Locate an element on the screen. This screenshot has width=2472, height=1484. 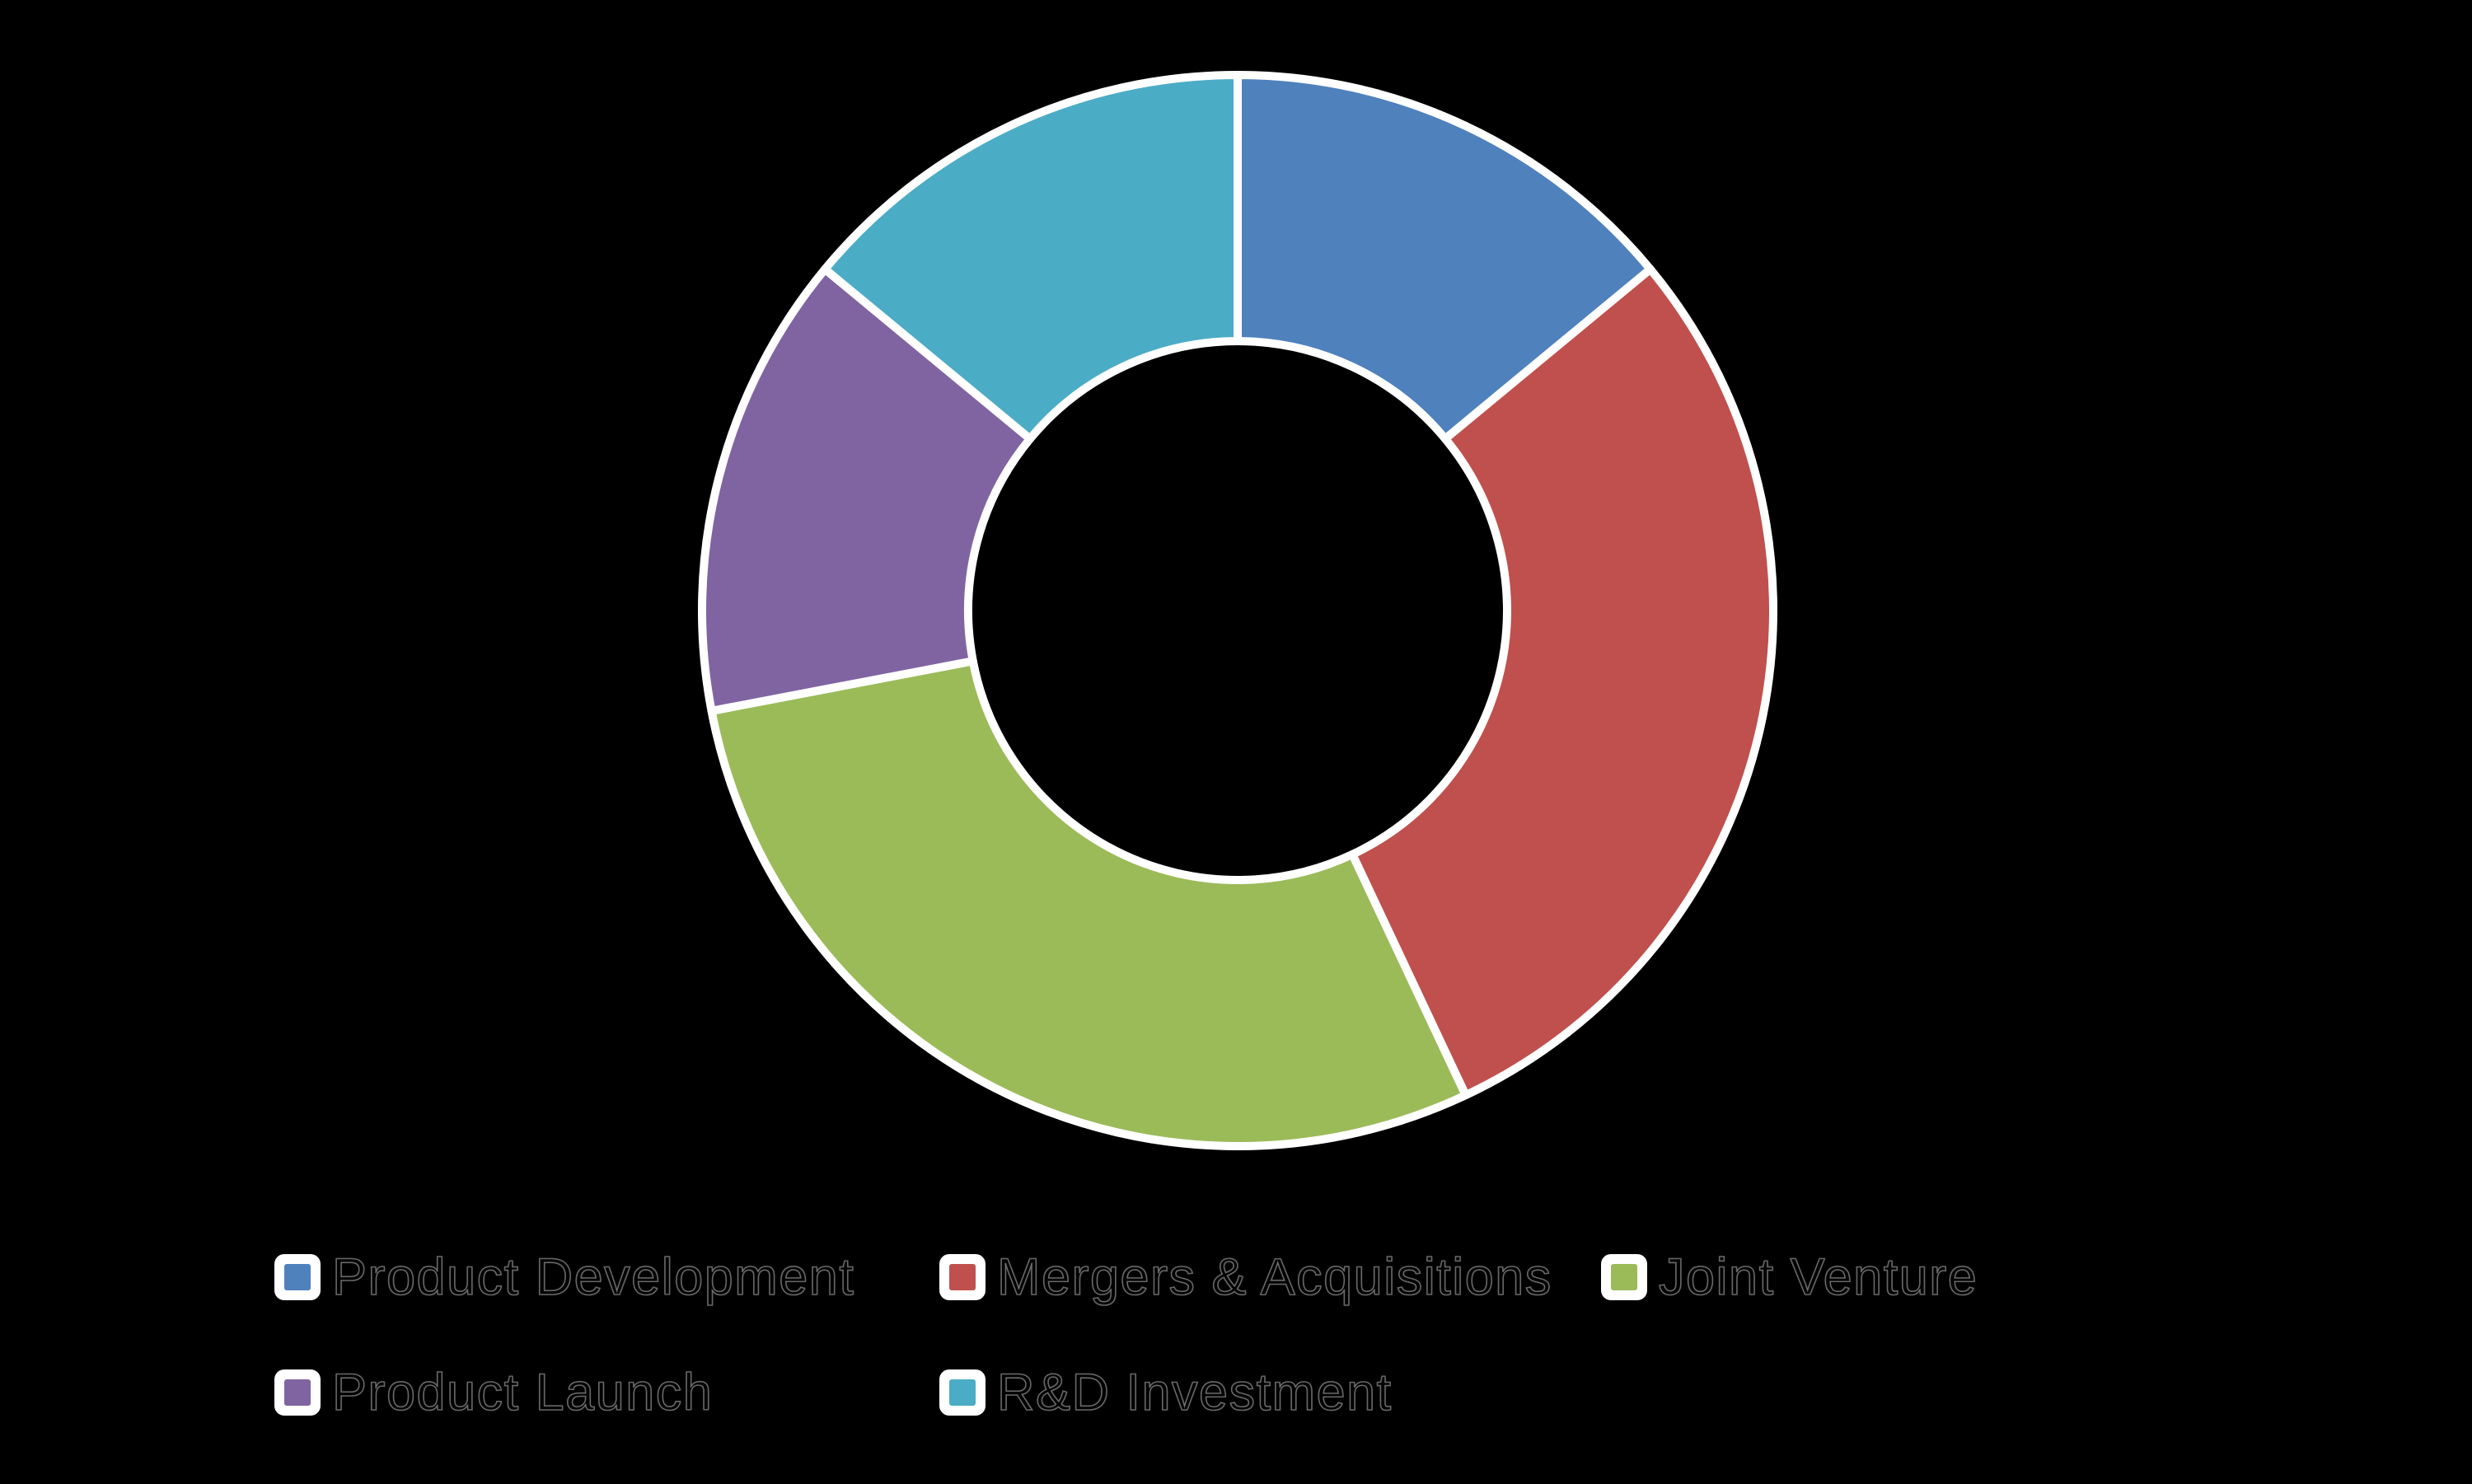
legend-swatch-product-development is located at coordinates (297, 1277).